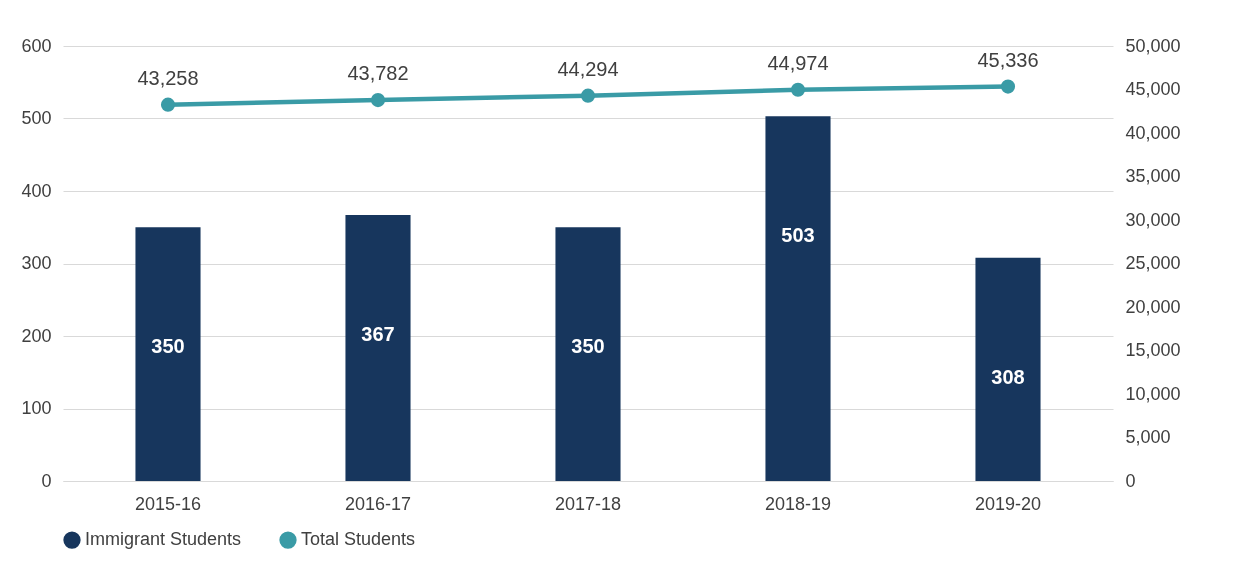 This screenshot has width=1238, height=588. Describe the element at coordinates (1153, 263) in the screenshot. I see `y2-tick-label: 25,000` at that location.